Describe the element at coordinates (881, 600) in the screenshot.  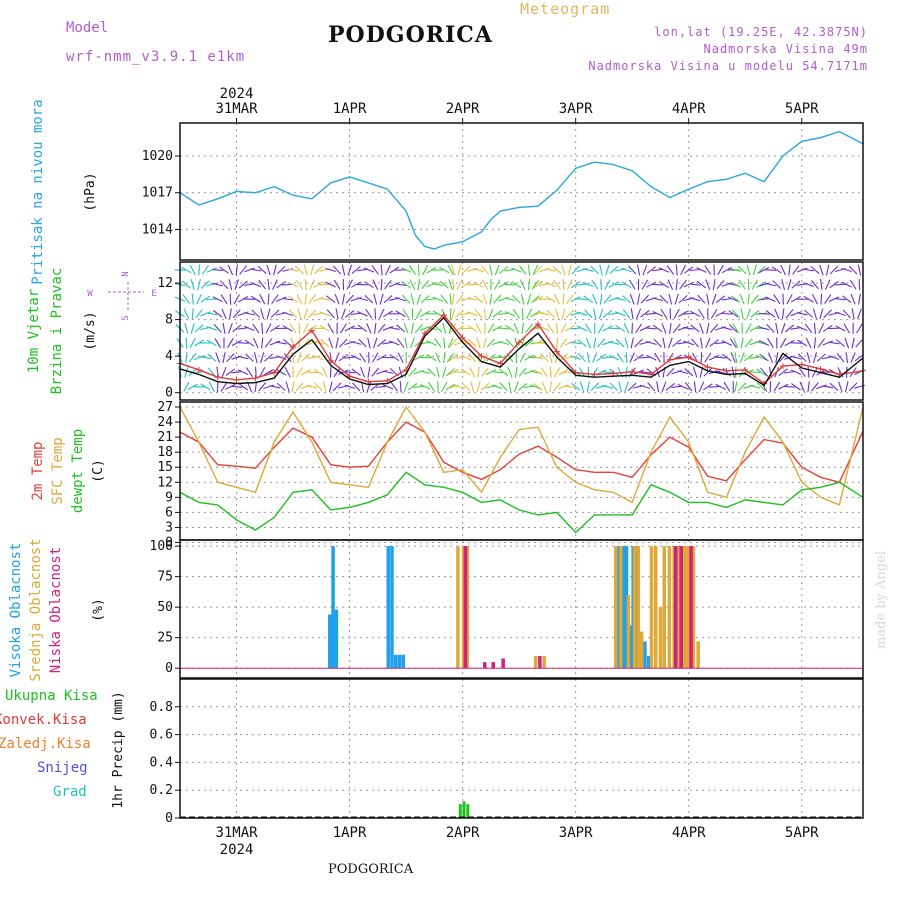
I see `credit-watermark: made by Angel` at that location.